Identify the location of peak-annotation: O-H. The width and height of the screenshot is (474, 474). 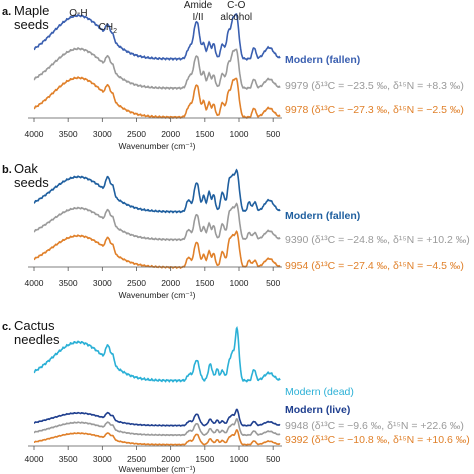
(78, 13).